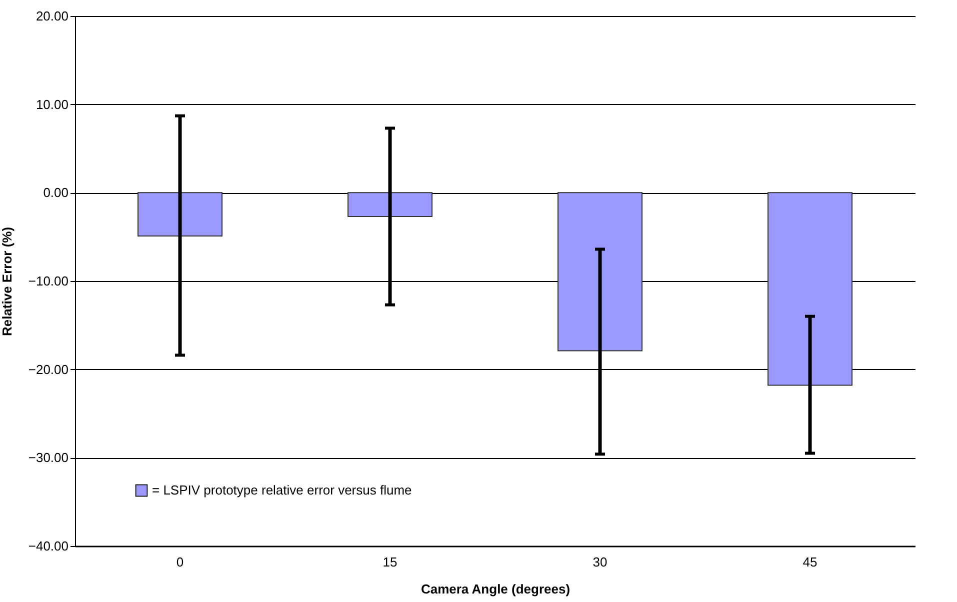  I want to click on y-tick-label: −10.00, so click(48, 281).